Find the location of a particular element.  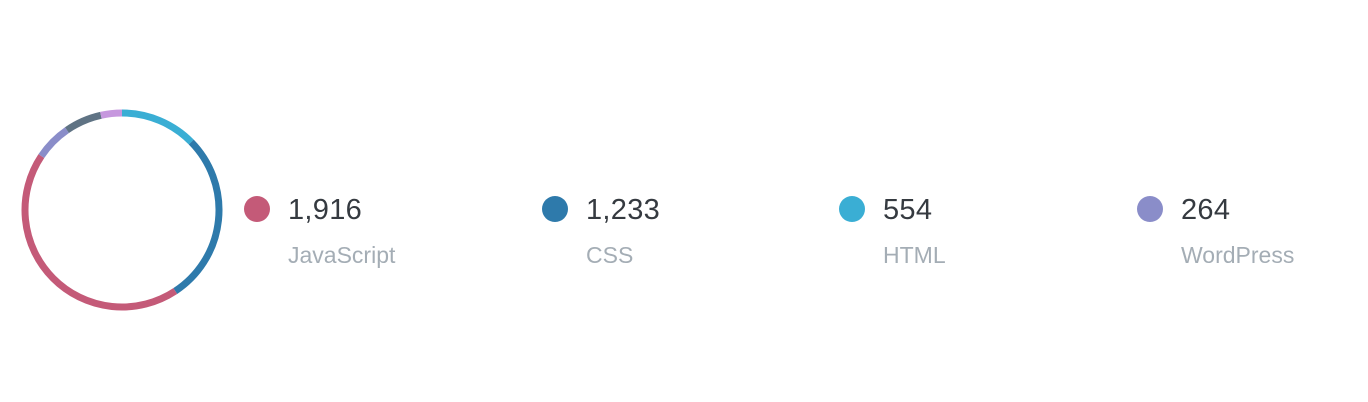

donut-slice-javascript is located at coordinates (99, 232).